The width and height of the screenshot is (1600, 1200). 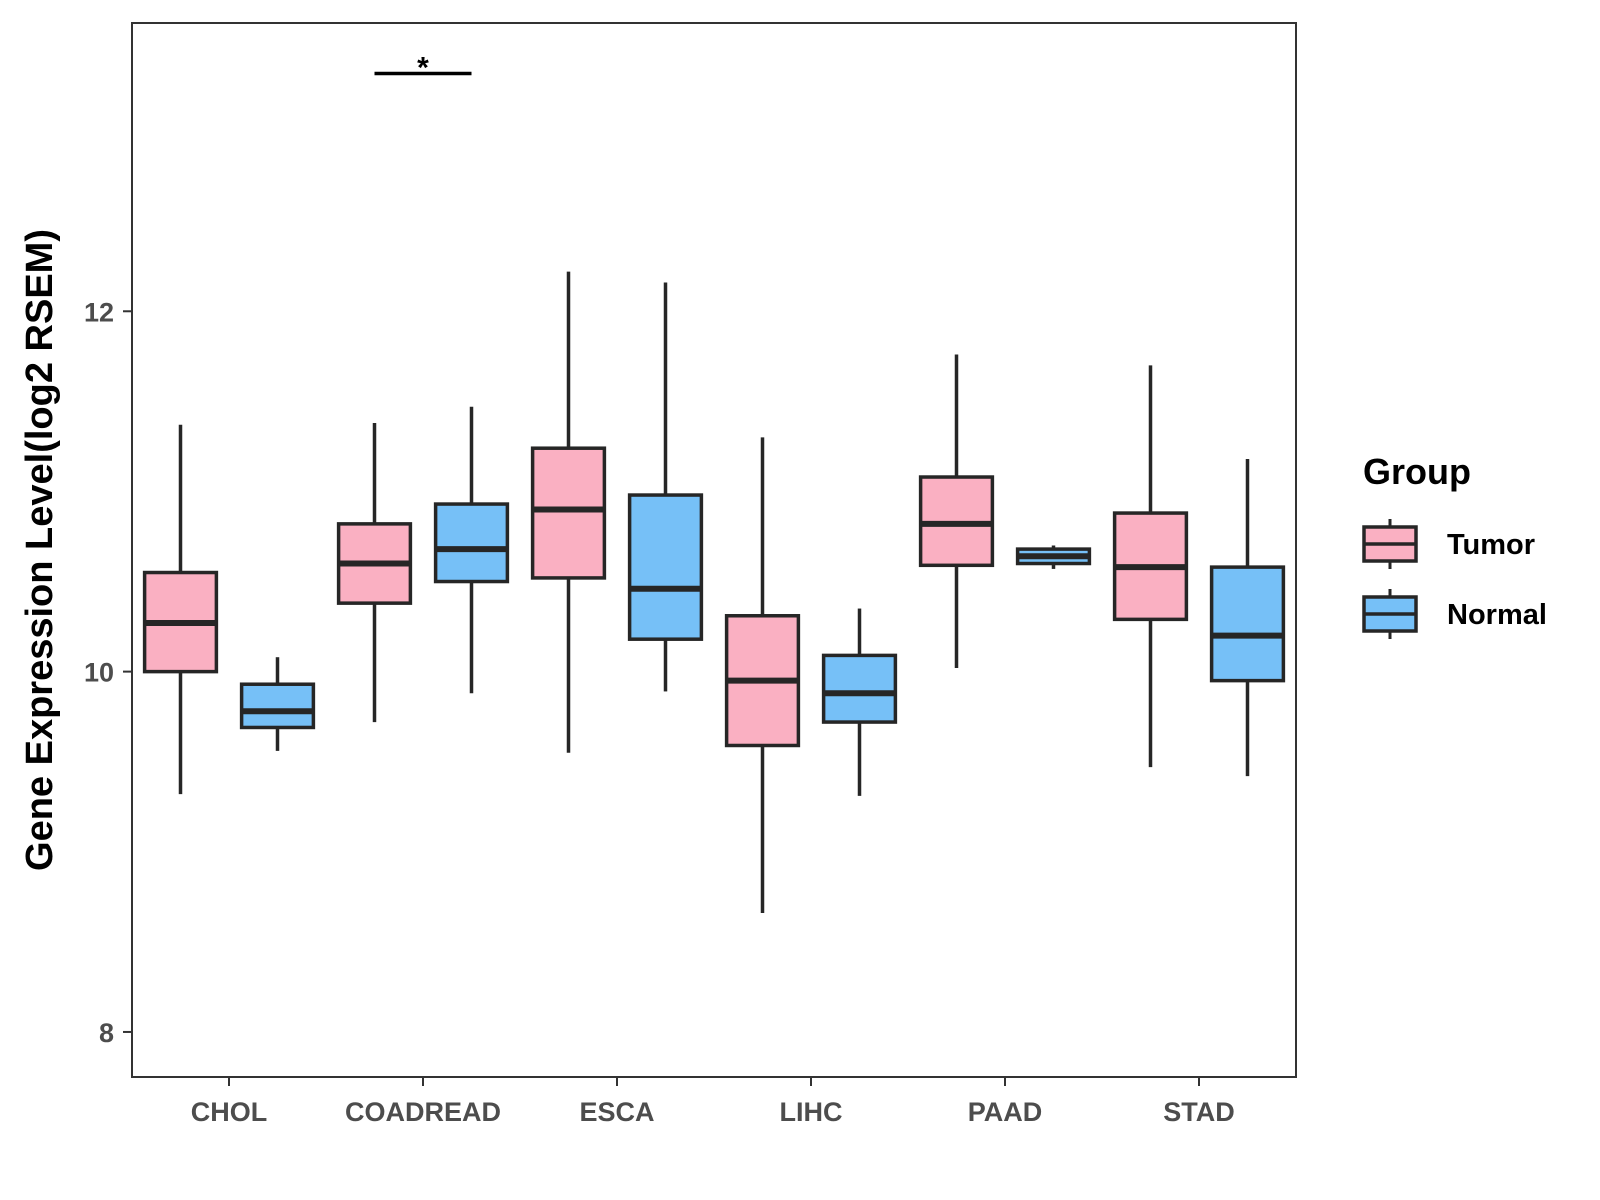 What do you see at coordinates (106, 1033) in the screenshot?
I see `y-tick-label: 8` at bounding box center [106, 1033].